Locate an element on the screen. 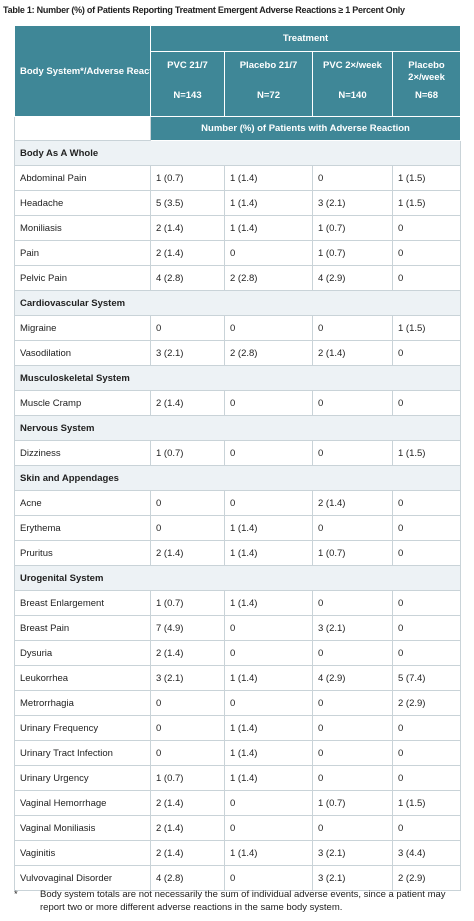  column-header: Placebo 21/7 N=72 is located at coordinates (268, 84).